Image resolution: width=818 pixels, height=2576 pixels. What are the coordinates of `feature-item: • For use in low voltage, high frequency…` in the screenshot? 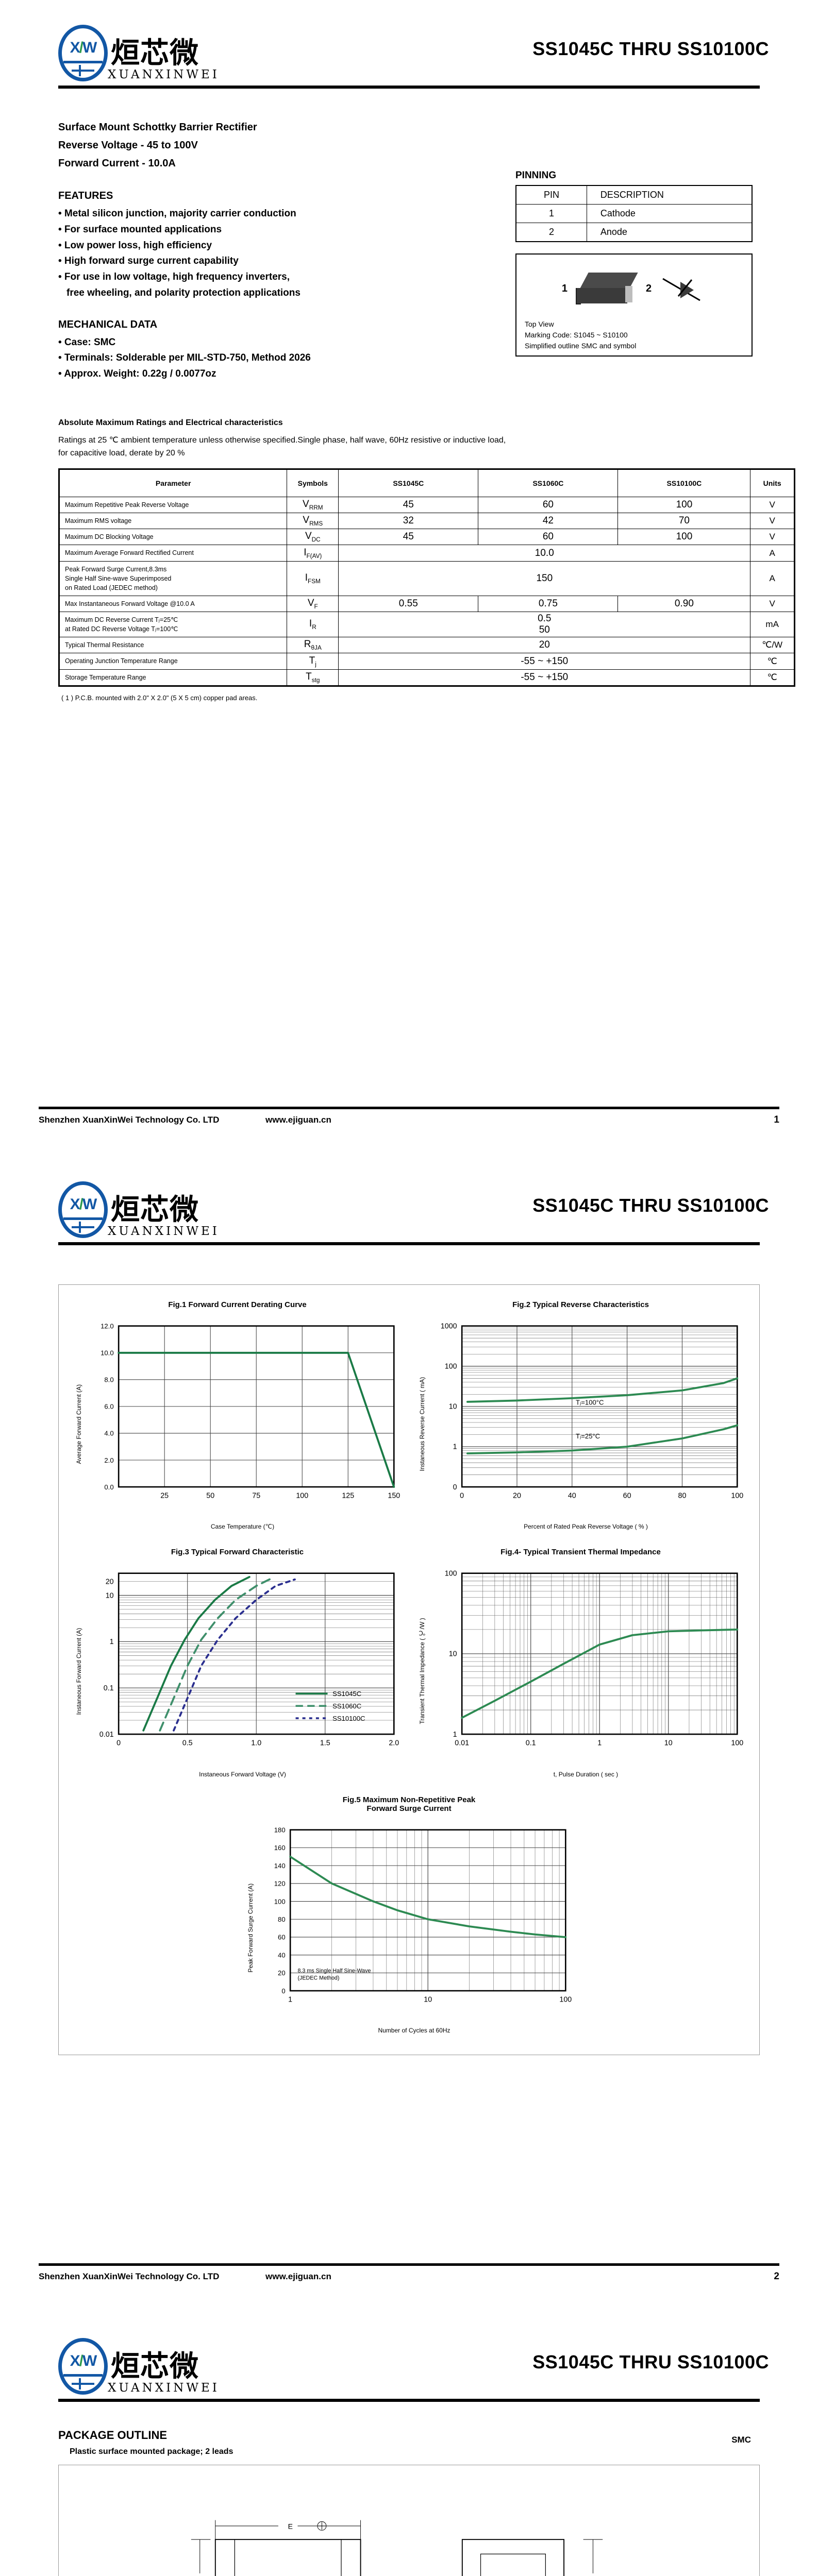 It's located at (174, 277).